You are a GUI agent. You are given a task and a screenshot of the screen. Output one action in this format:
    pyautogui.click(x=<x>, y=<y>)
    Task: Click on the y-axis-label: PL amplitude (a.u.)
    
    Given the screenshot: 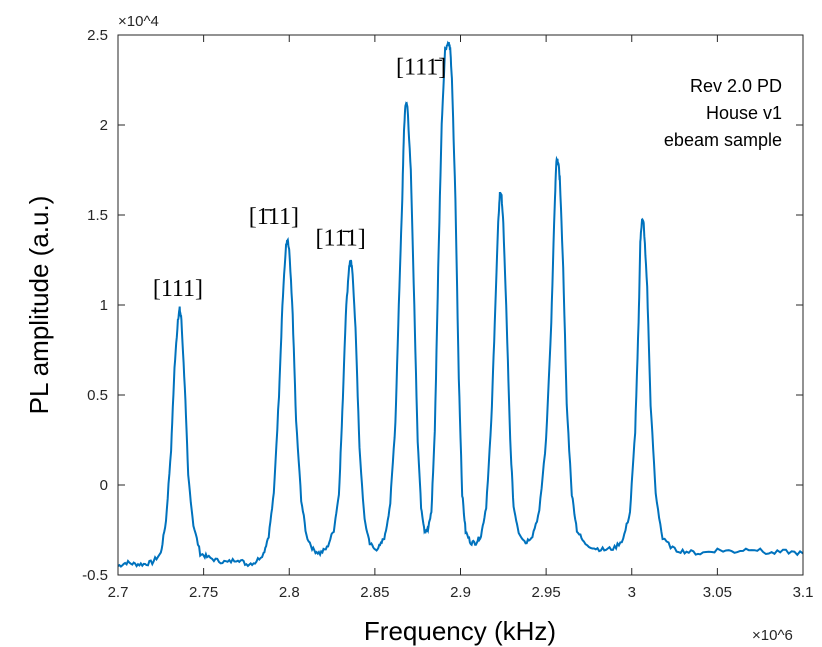 What is the action you would take?
    pyautogui.click(x=39, y=305)
    